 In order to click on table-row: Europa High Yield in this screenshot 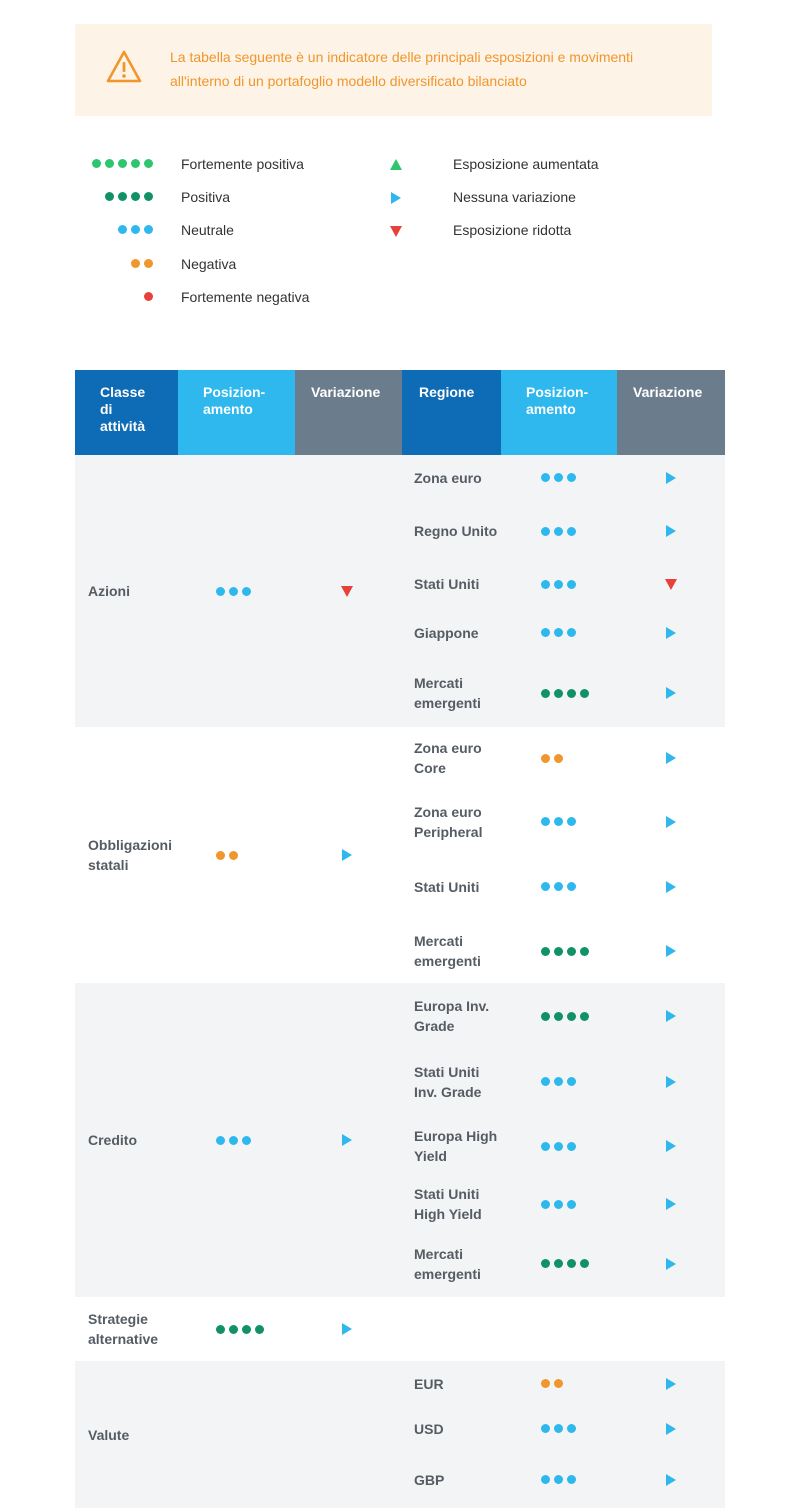, I will do `click(400, 1146)`.